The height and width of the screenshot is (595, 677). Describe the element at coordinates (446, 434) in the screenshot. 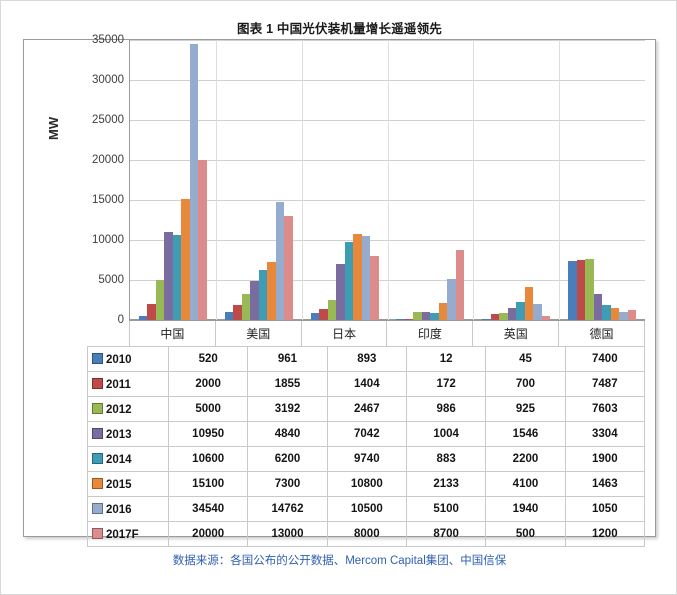

I see `table-cell: 1004` at that location.